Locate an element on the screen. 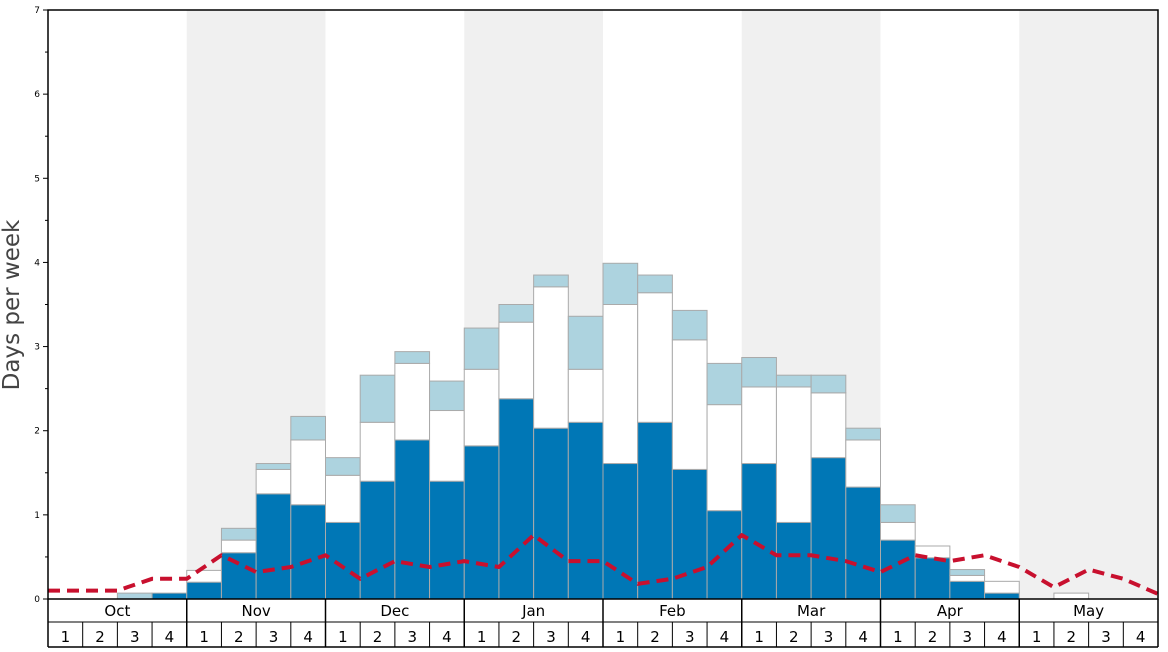 Image resolution: width=1168 pixels, height=652 pixels. y-tick-label: 2 is located at coordinates (37, 432).